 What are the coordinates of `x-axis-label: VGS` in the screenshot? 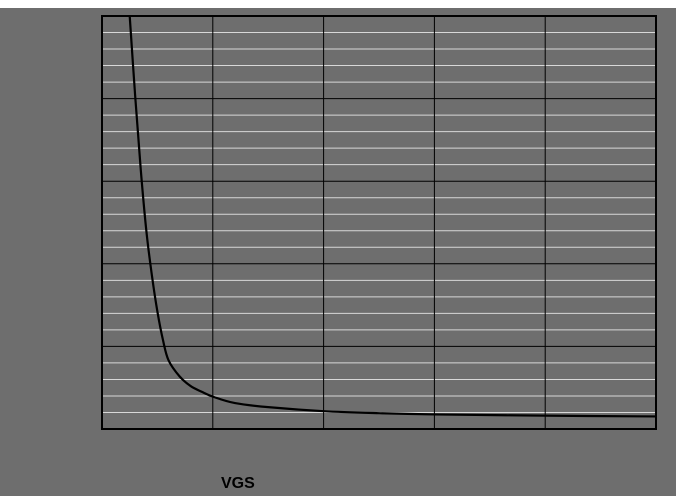 It's located at (238, 483).